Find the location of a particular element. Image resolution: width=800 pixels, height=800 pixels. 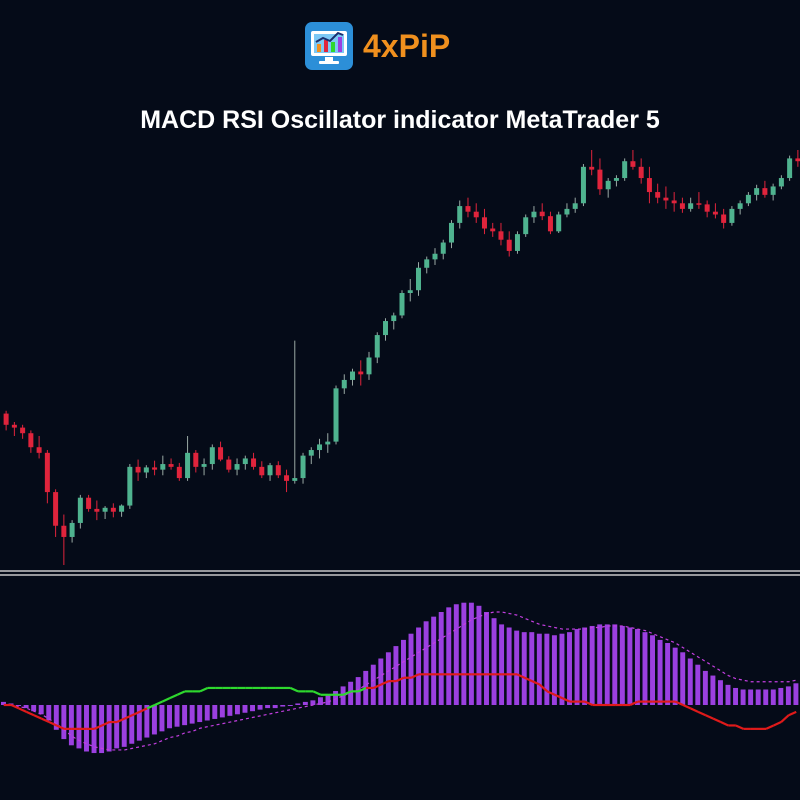

brand-name: 4xPiP is located at coordinates (407, 46).